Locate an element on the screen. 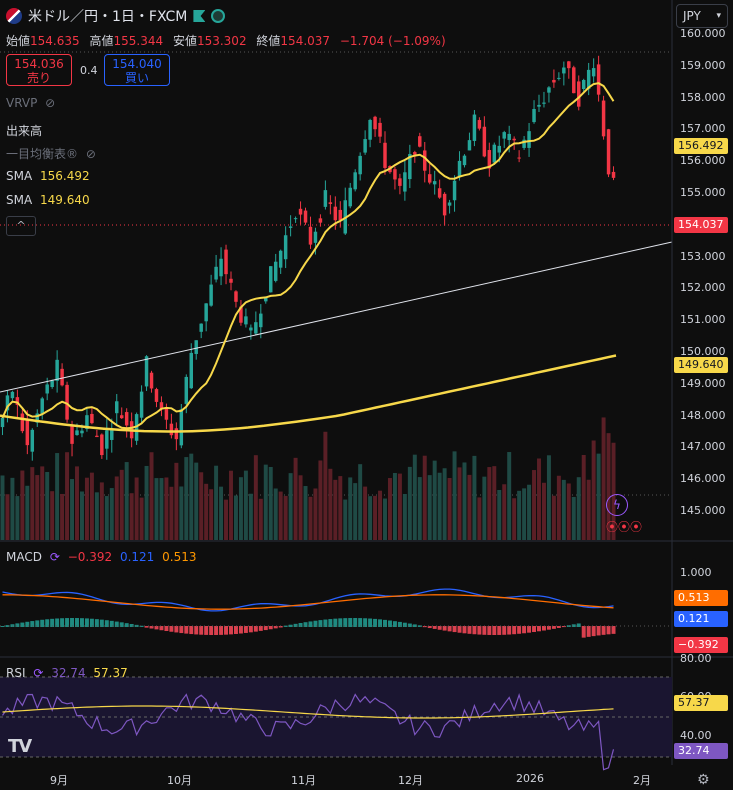  sma-label: SMA is located at coordinates (19, 176).